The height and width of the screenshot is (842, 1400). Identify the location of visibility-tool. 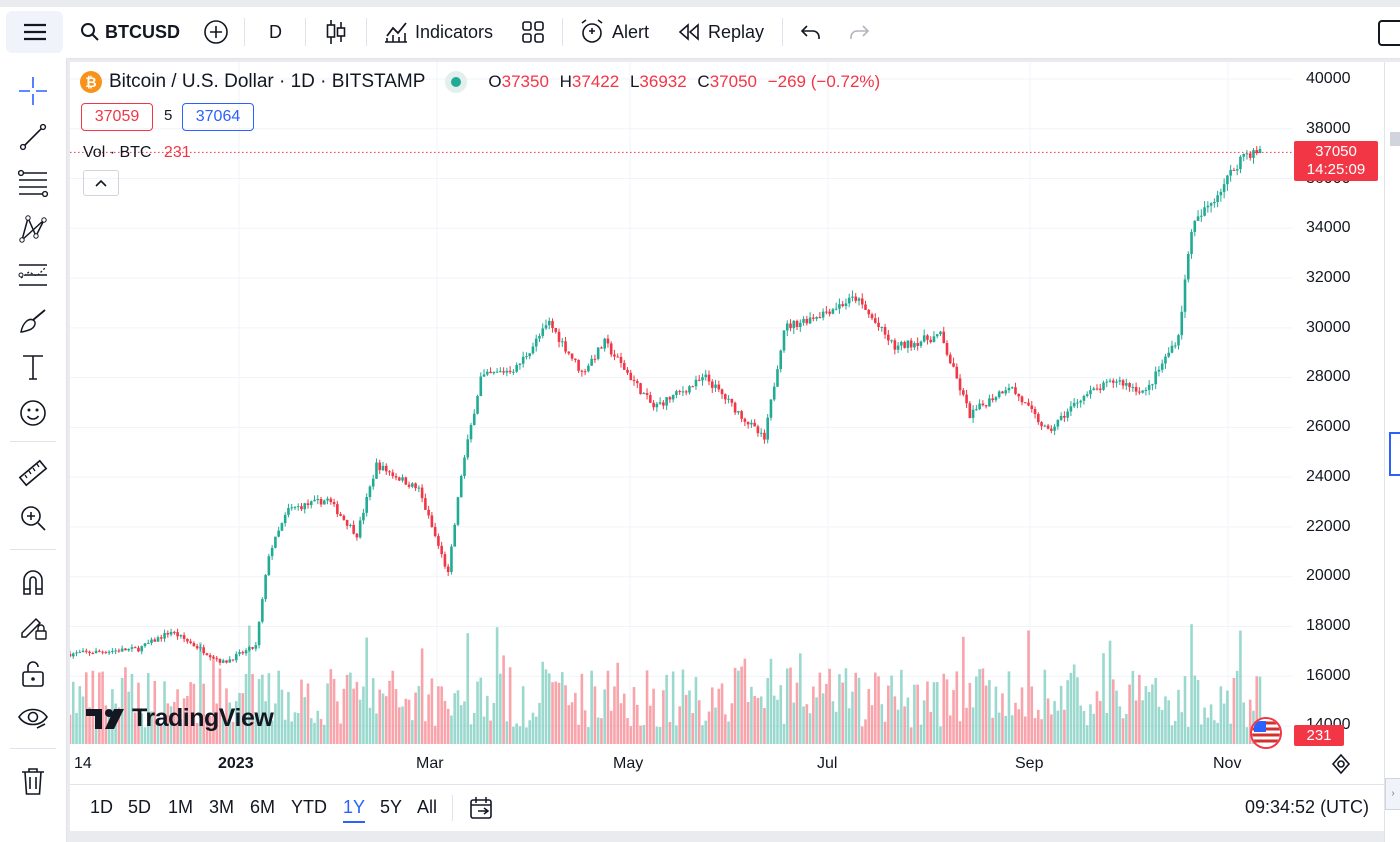
(33, 718).